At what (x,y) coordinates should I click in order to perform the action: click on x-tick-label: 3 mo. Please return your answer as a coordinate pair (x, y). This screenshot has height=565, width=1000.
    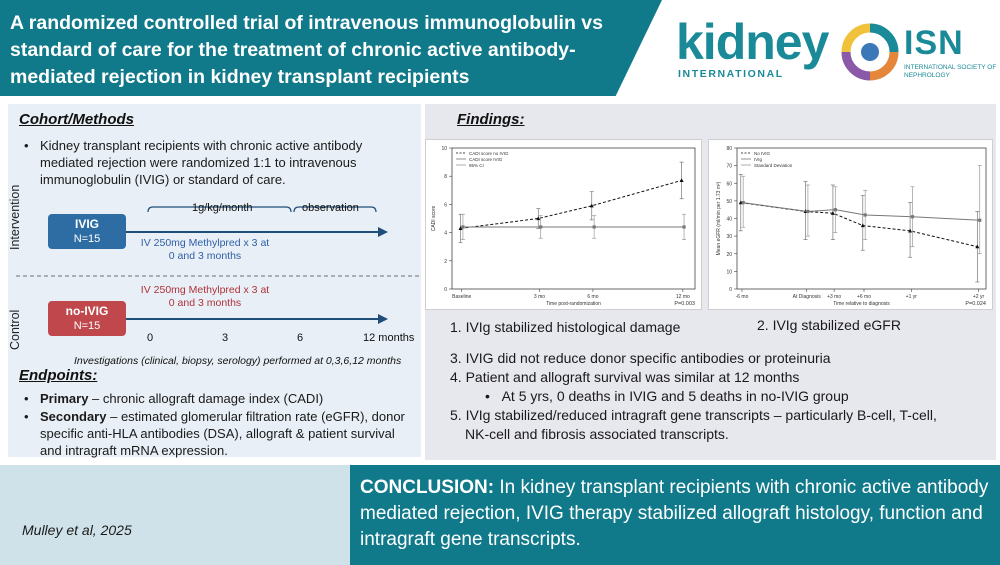
    Looking at the image, I should click on (539, 297).